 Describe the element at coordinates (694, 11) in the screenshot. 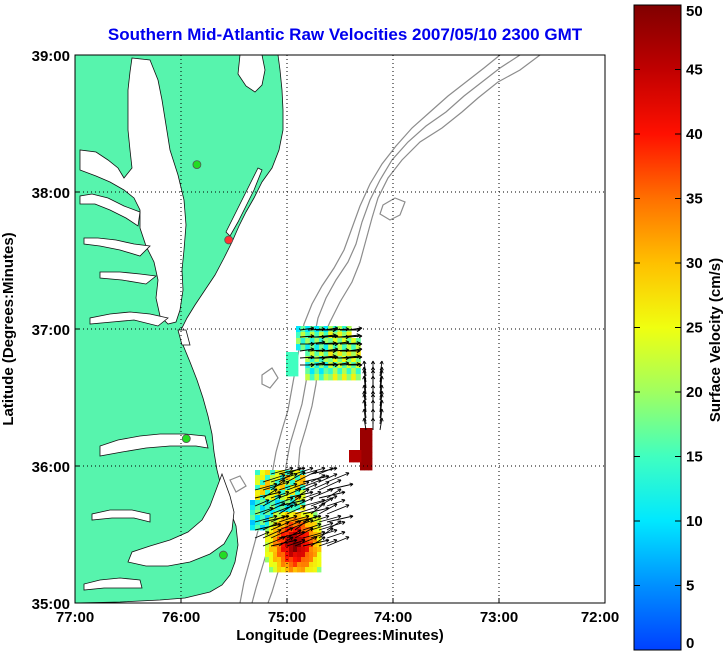

I see `colorbar-tick-label: 50` at that location.